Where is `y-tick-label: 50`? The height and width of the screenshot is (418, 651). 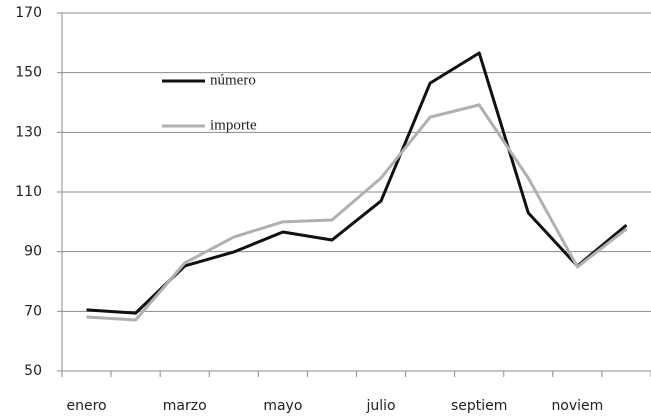 y-tick-label: 50 is located at coordinates (33, 371).